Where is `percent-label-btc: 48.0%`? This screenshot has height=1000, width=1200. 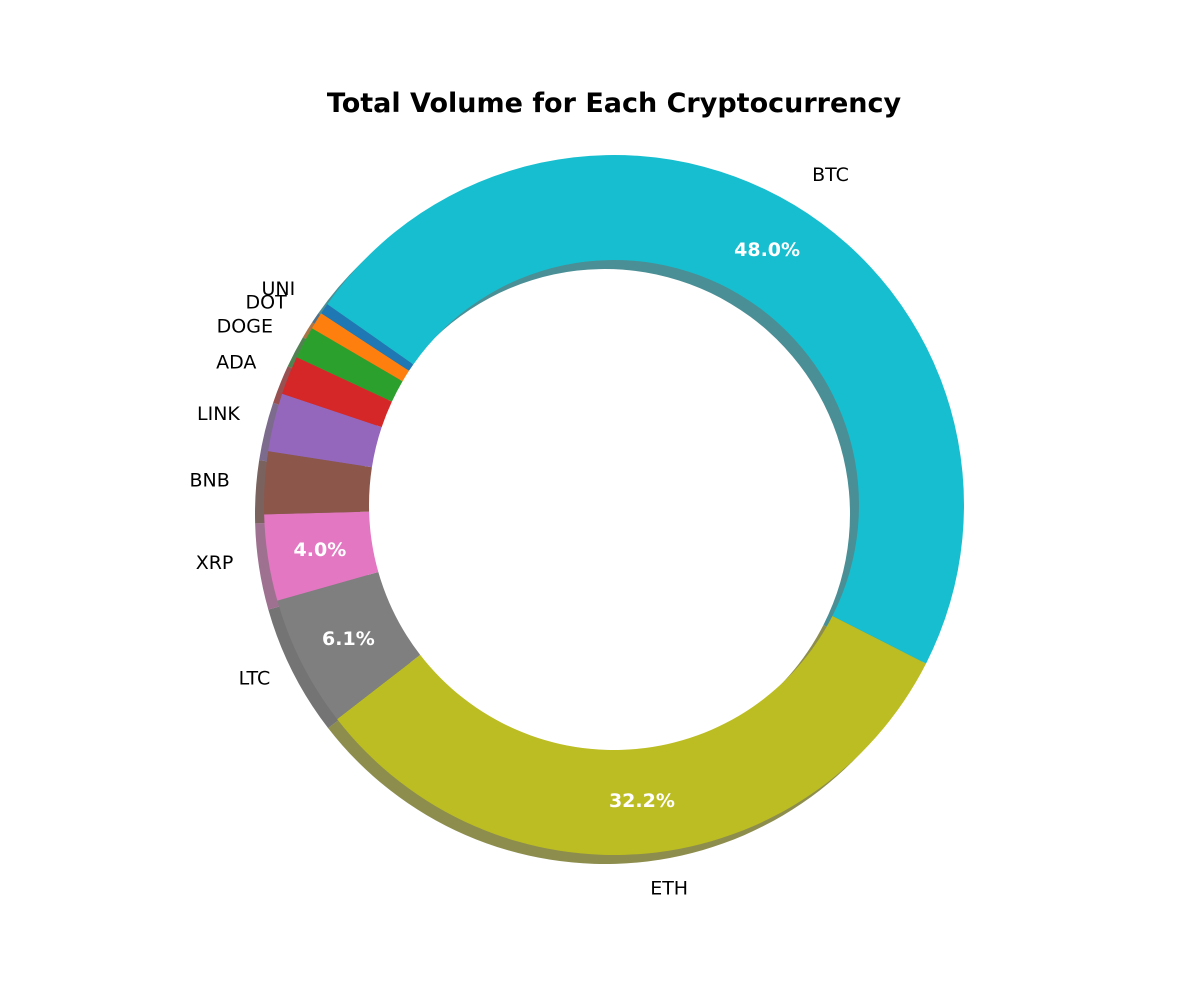 percent-label-btc: 48.0% is located at coordinates (767, 250).